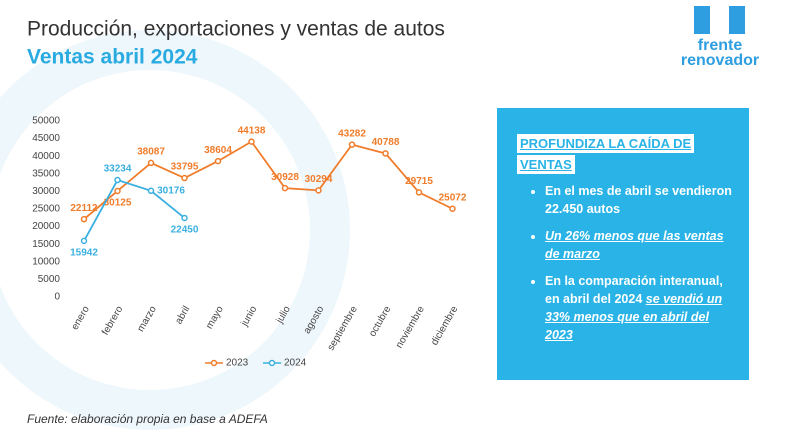  I want to click on data-label: 15942, so click(84, 253).